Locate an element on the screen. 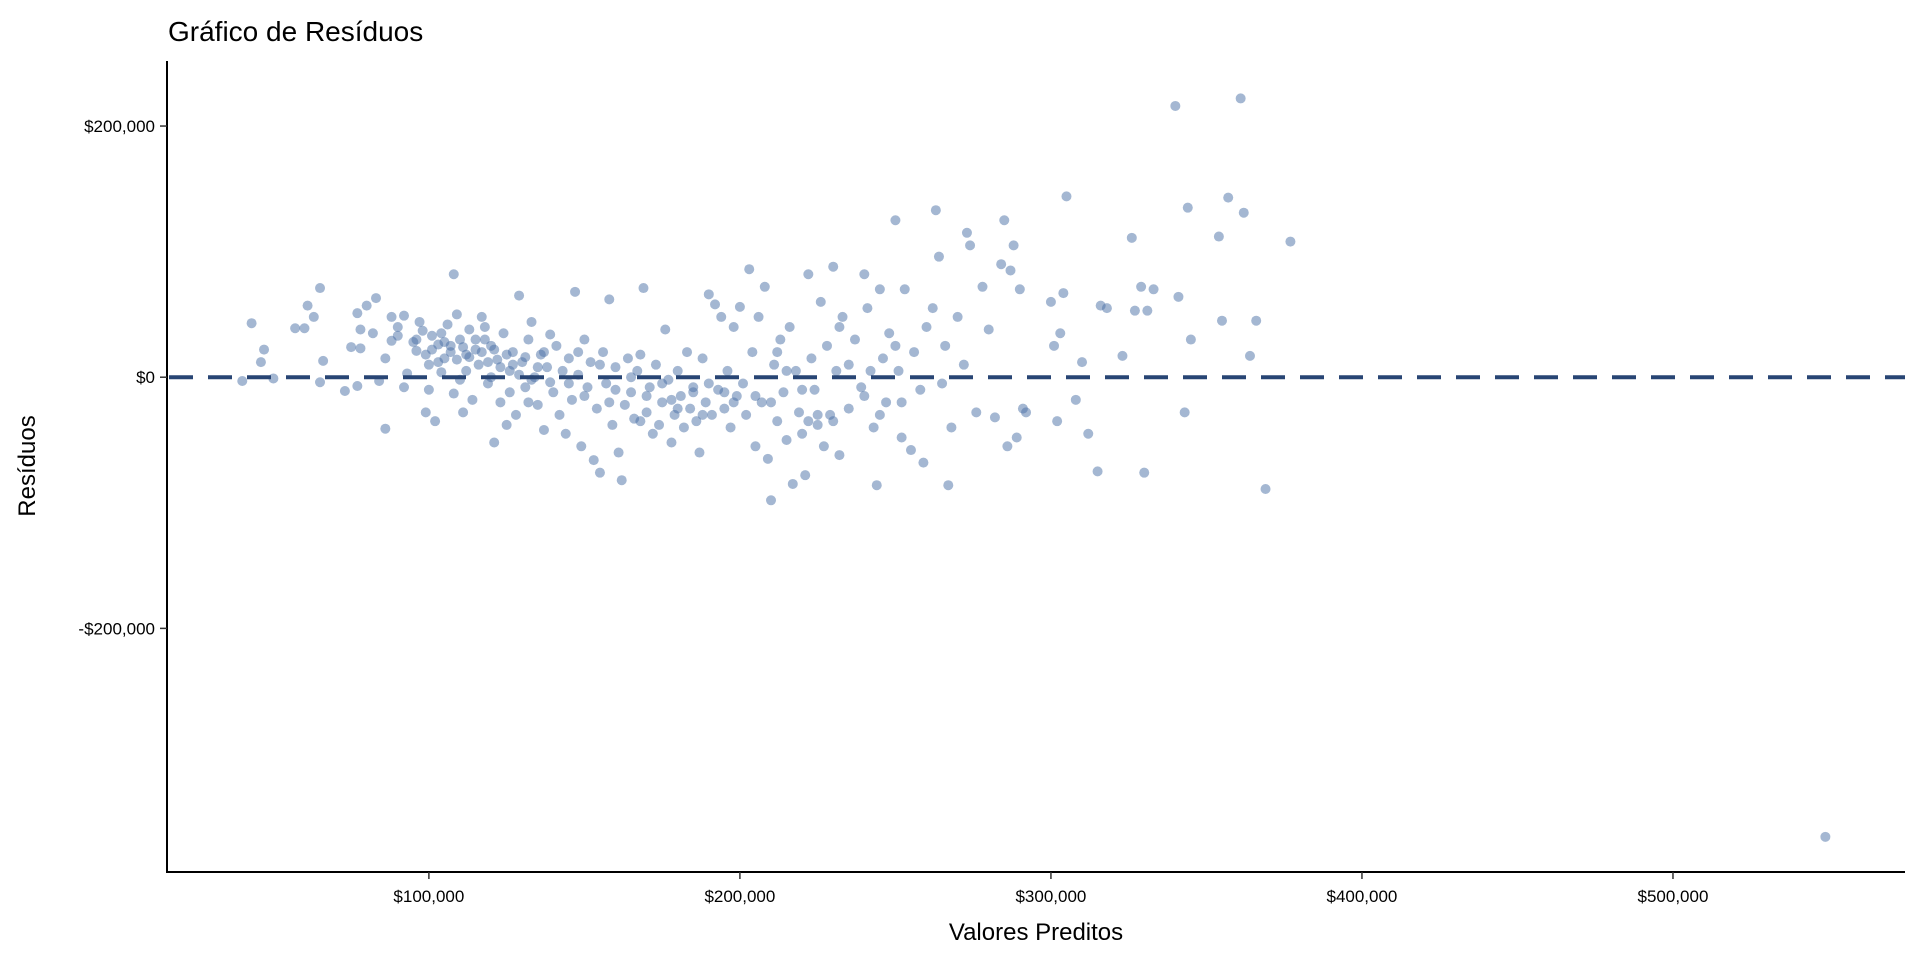  y-tick-label: $200,000 is located at coordinates (119, 126).